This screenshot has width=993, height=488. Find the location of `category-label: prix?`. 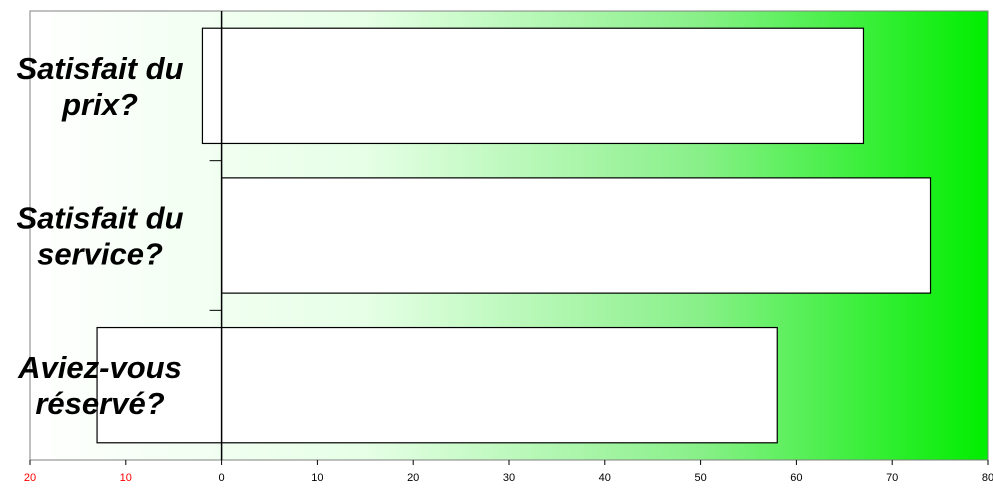

category-label: prix? is located at coordinates (99, 104).